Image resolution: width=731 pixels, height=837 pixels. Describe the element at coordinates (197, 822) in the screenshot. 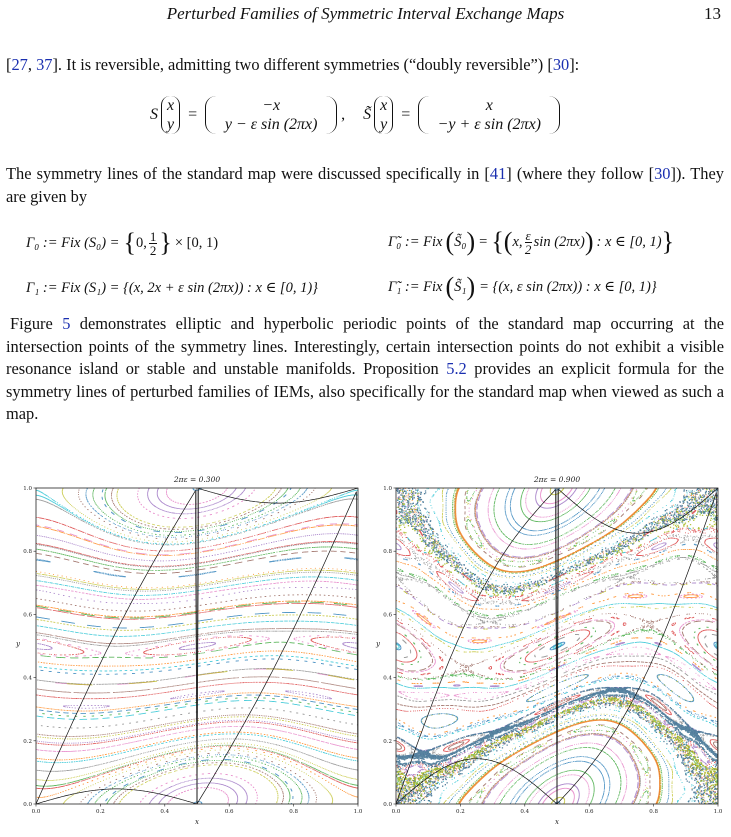

I see `x-axis-label: x` at that location.